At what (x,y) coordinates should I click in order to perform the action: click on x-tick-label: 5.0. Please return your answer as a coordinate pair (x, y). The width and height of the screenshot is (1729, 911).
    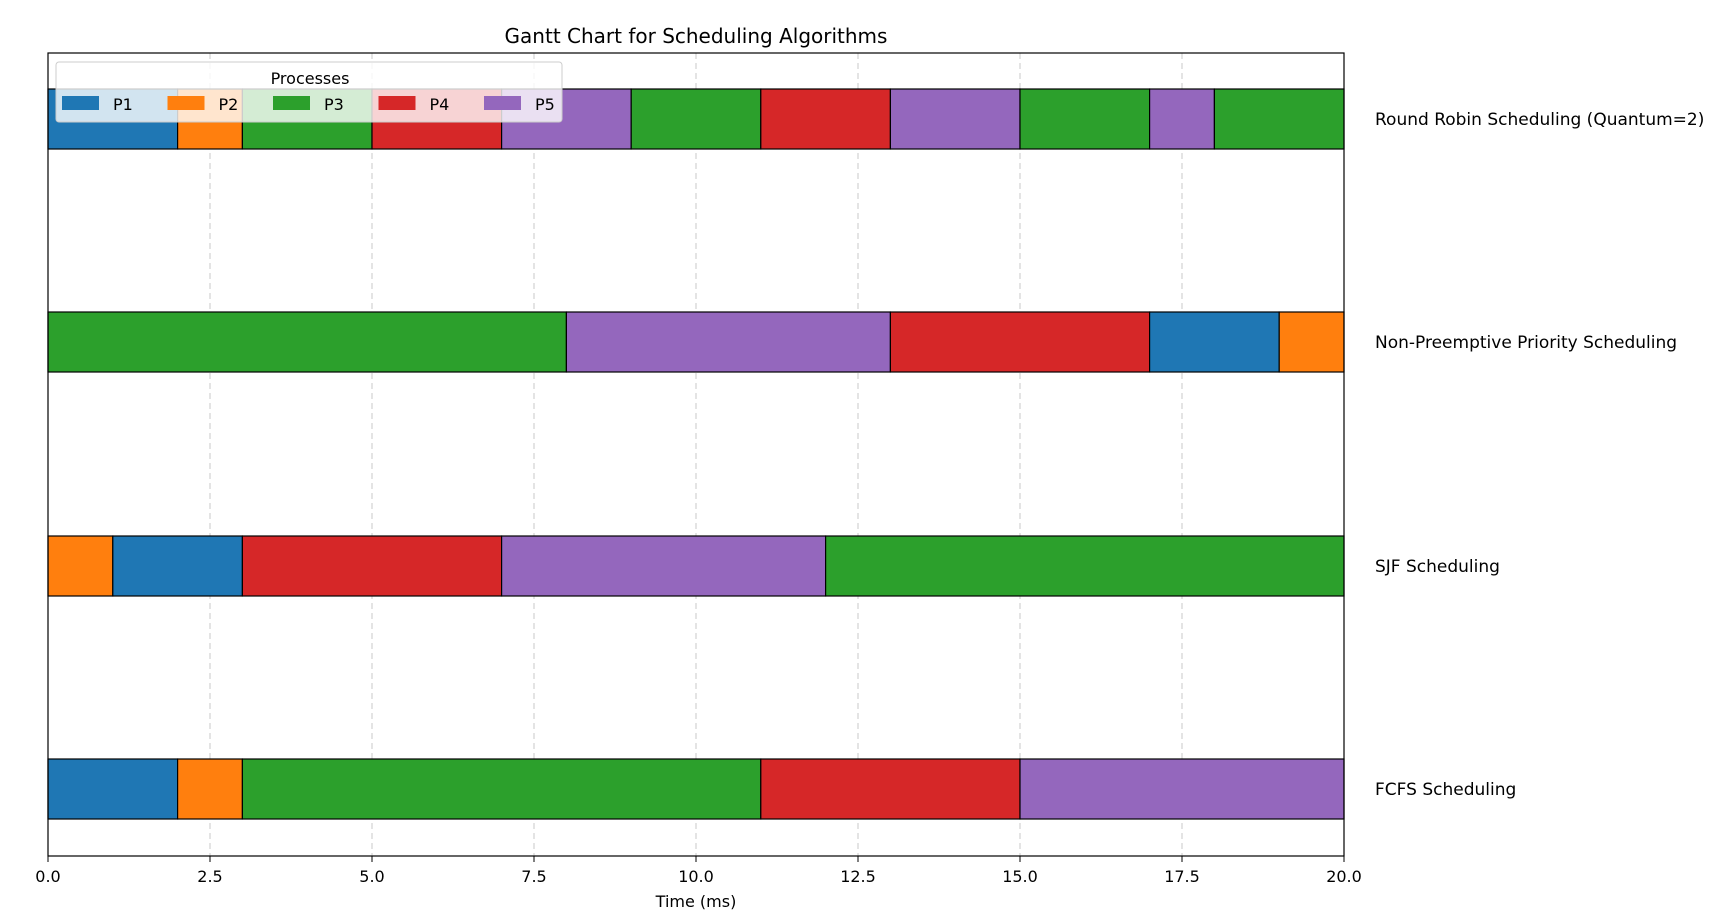
    Looking at the image, I should click on (371, 876).